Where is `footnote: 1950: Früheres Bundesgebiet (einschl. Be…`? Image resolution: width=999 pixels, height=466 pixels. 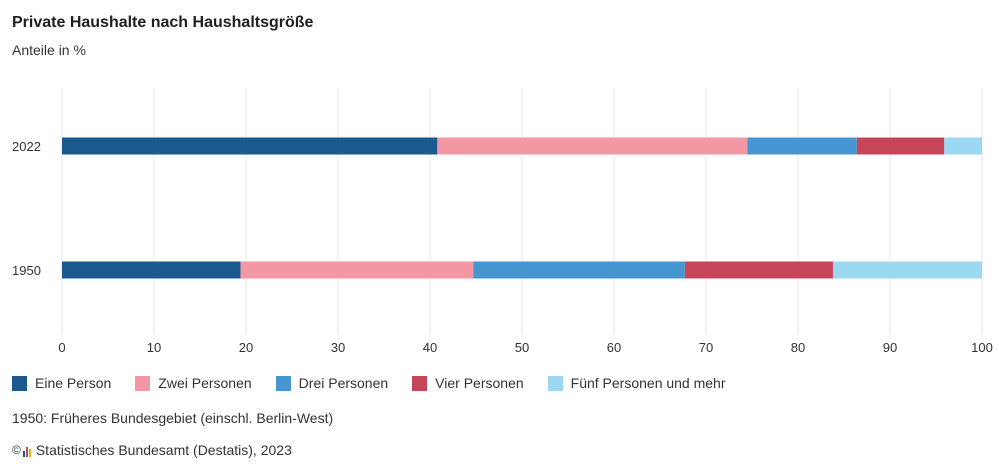
footnote: 1950: Früheres Bundesgebiet (einschl. Be… is located at coordinates (173, 418).